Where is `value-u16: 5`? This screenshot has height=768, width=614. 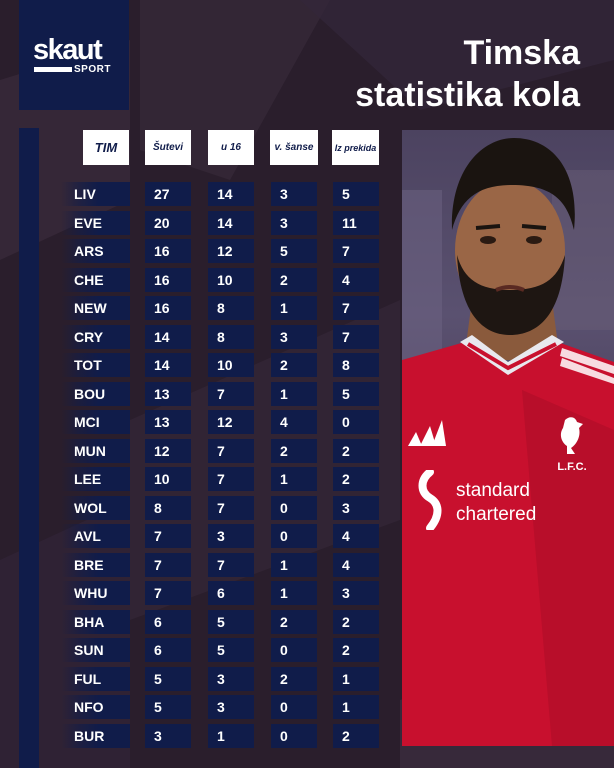 value-u16: 5 is located at coordinates (231, 621).